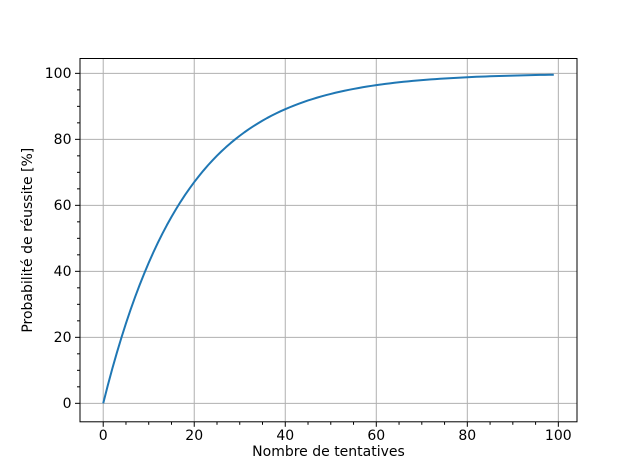 This screenshot has width=640, height=473. I want to click on y-tick-label: 0, so click(67, 404).